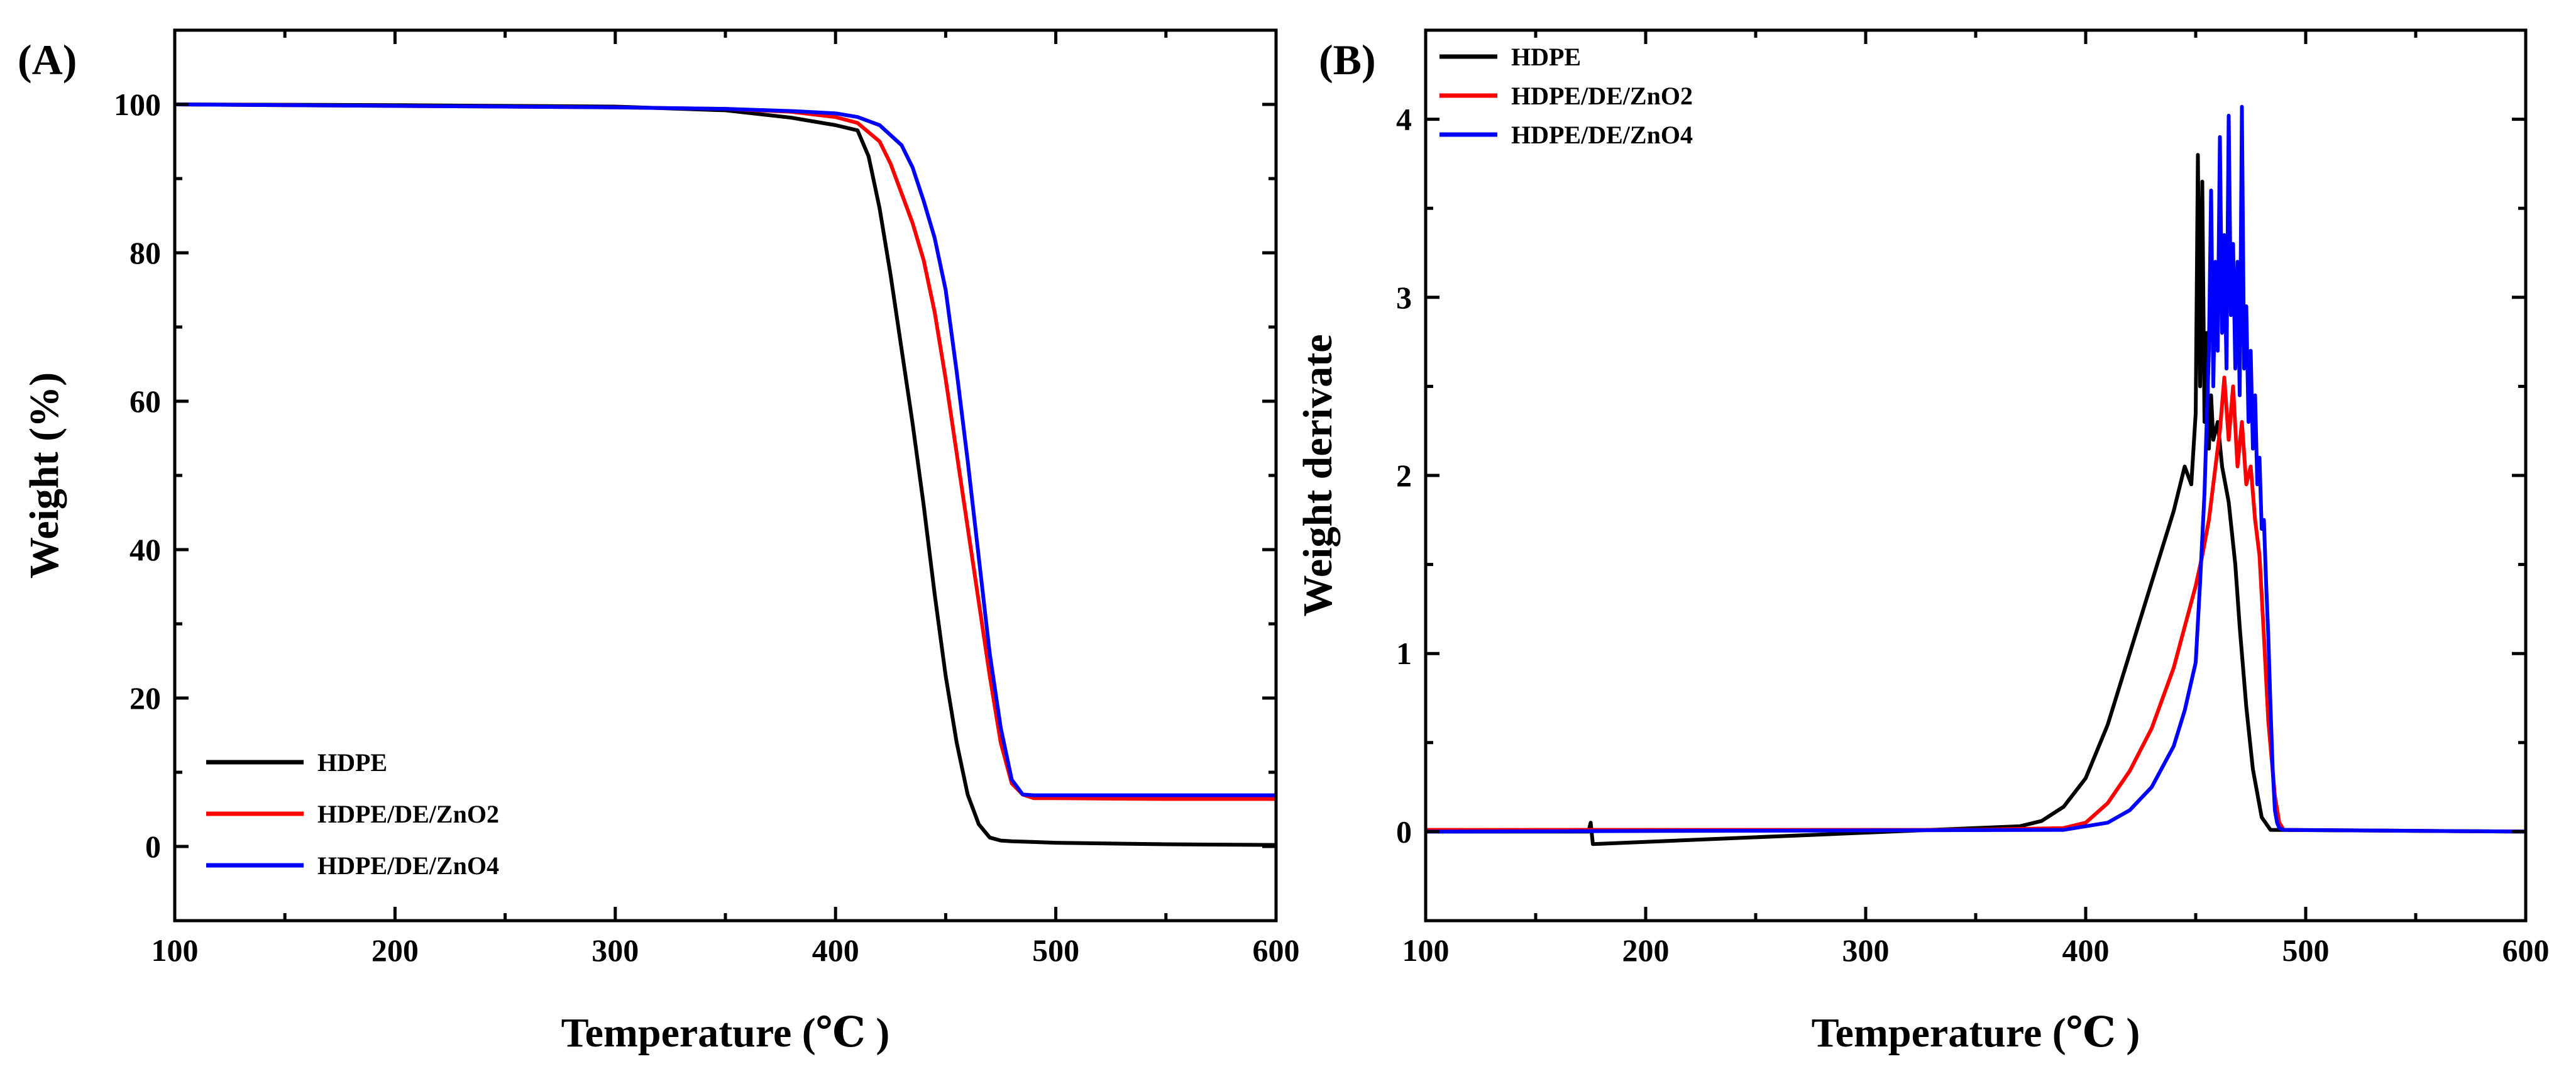 The image size is (2576, 1076). I want to click on y-tick-label: 100, so click(138, 105).